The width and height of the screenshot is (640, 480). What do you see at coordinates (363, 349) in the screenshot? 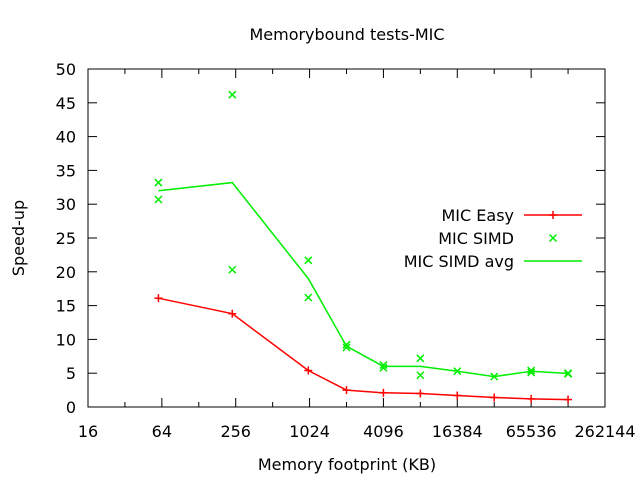
I see `series-line-mic-easy` at bounding box center [363, 349].